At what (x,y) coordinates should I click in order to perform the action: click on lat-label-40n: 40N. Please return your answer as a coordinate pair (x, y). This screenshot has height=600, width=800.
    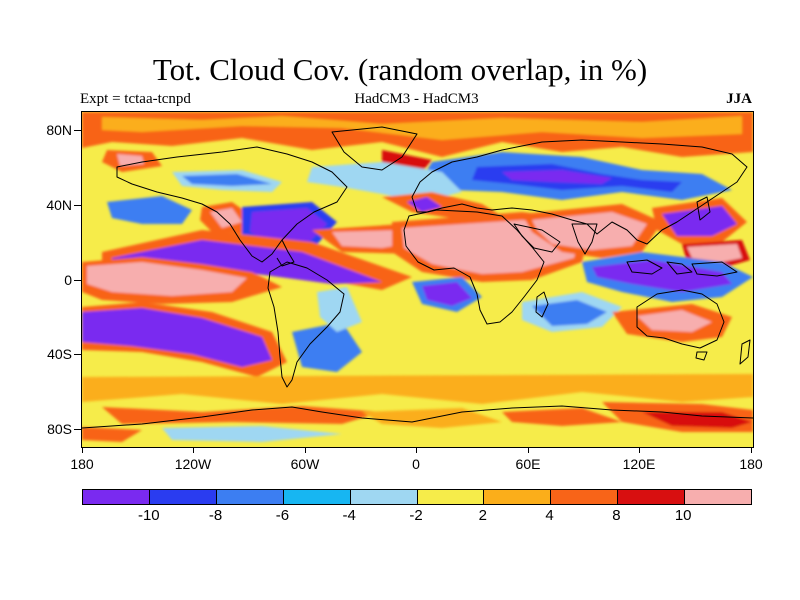
    Looking at the image, I should click on (59, 205).